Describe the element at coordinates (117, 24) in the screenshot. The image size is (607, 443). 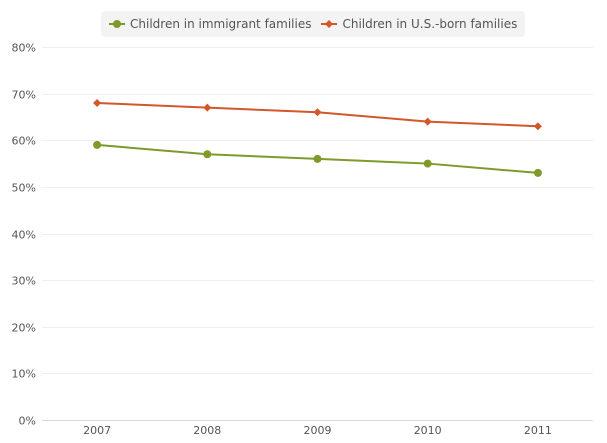
I see `legend-swatch-circle-icon` at that location.